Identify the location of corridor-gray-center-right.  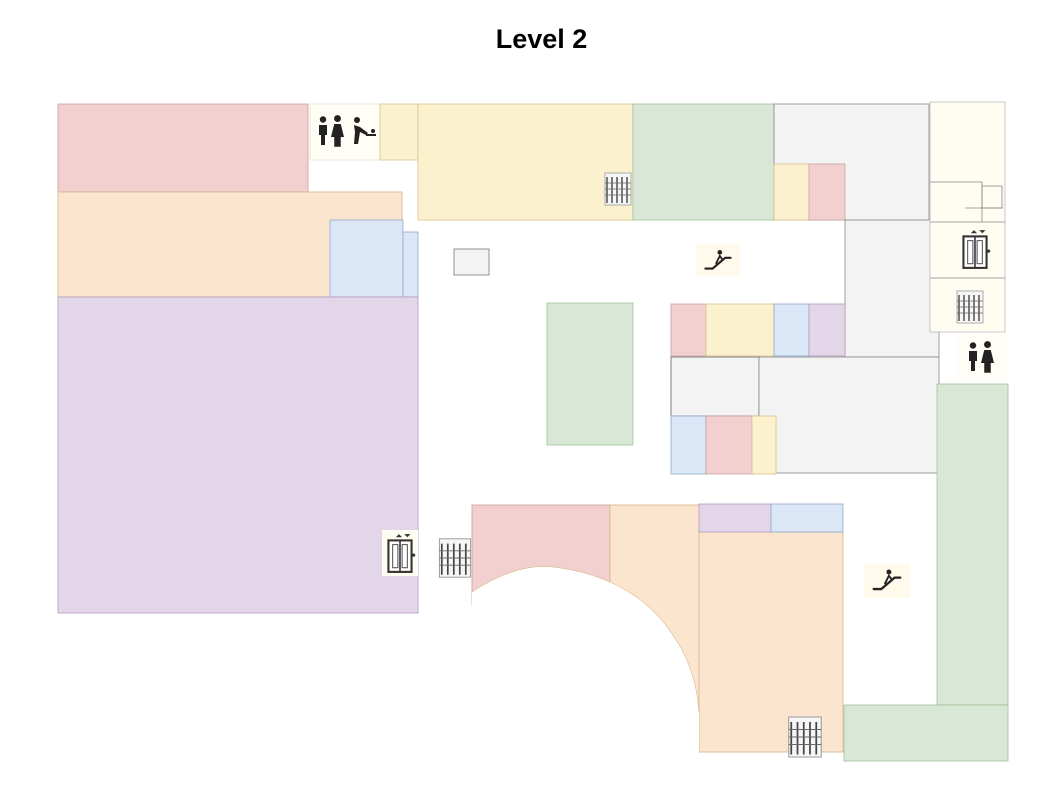
(849, 415).